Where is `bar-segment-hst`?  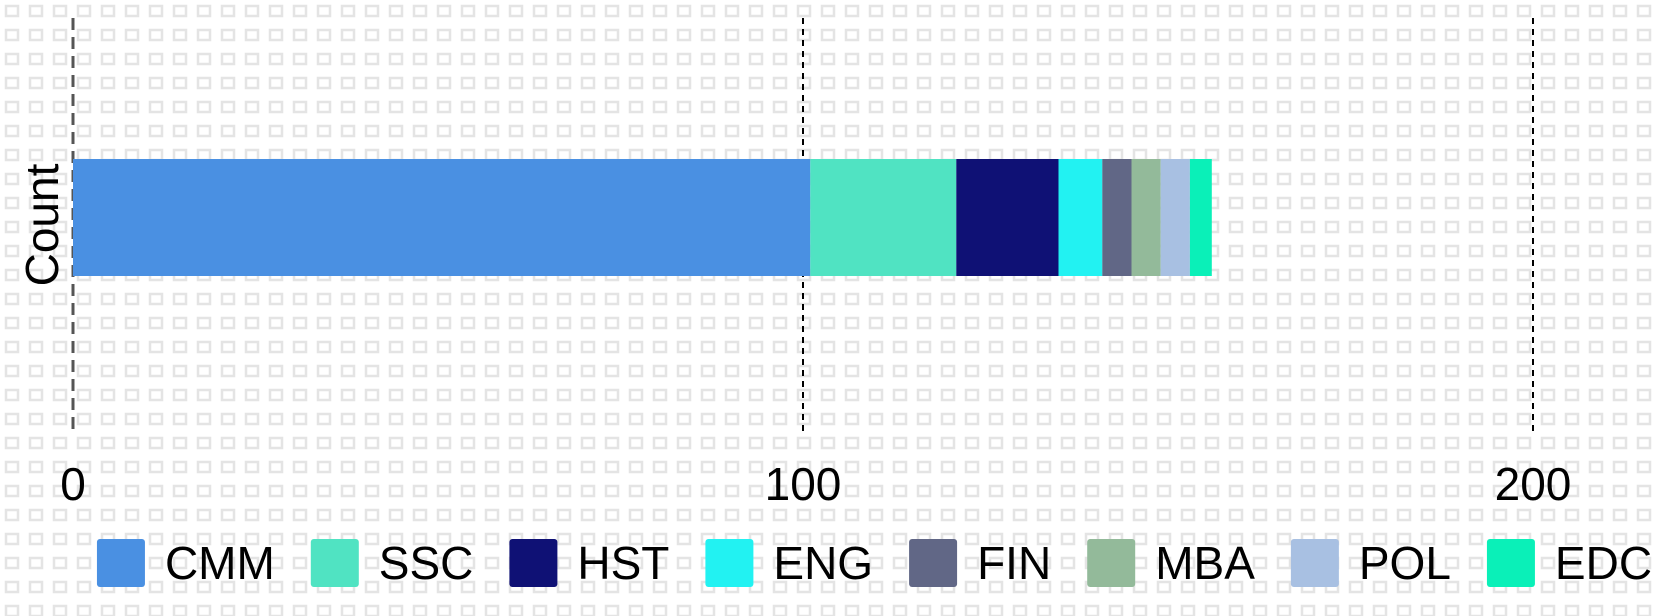
bar-segment-hst is located at coordinates (1007, 217).